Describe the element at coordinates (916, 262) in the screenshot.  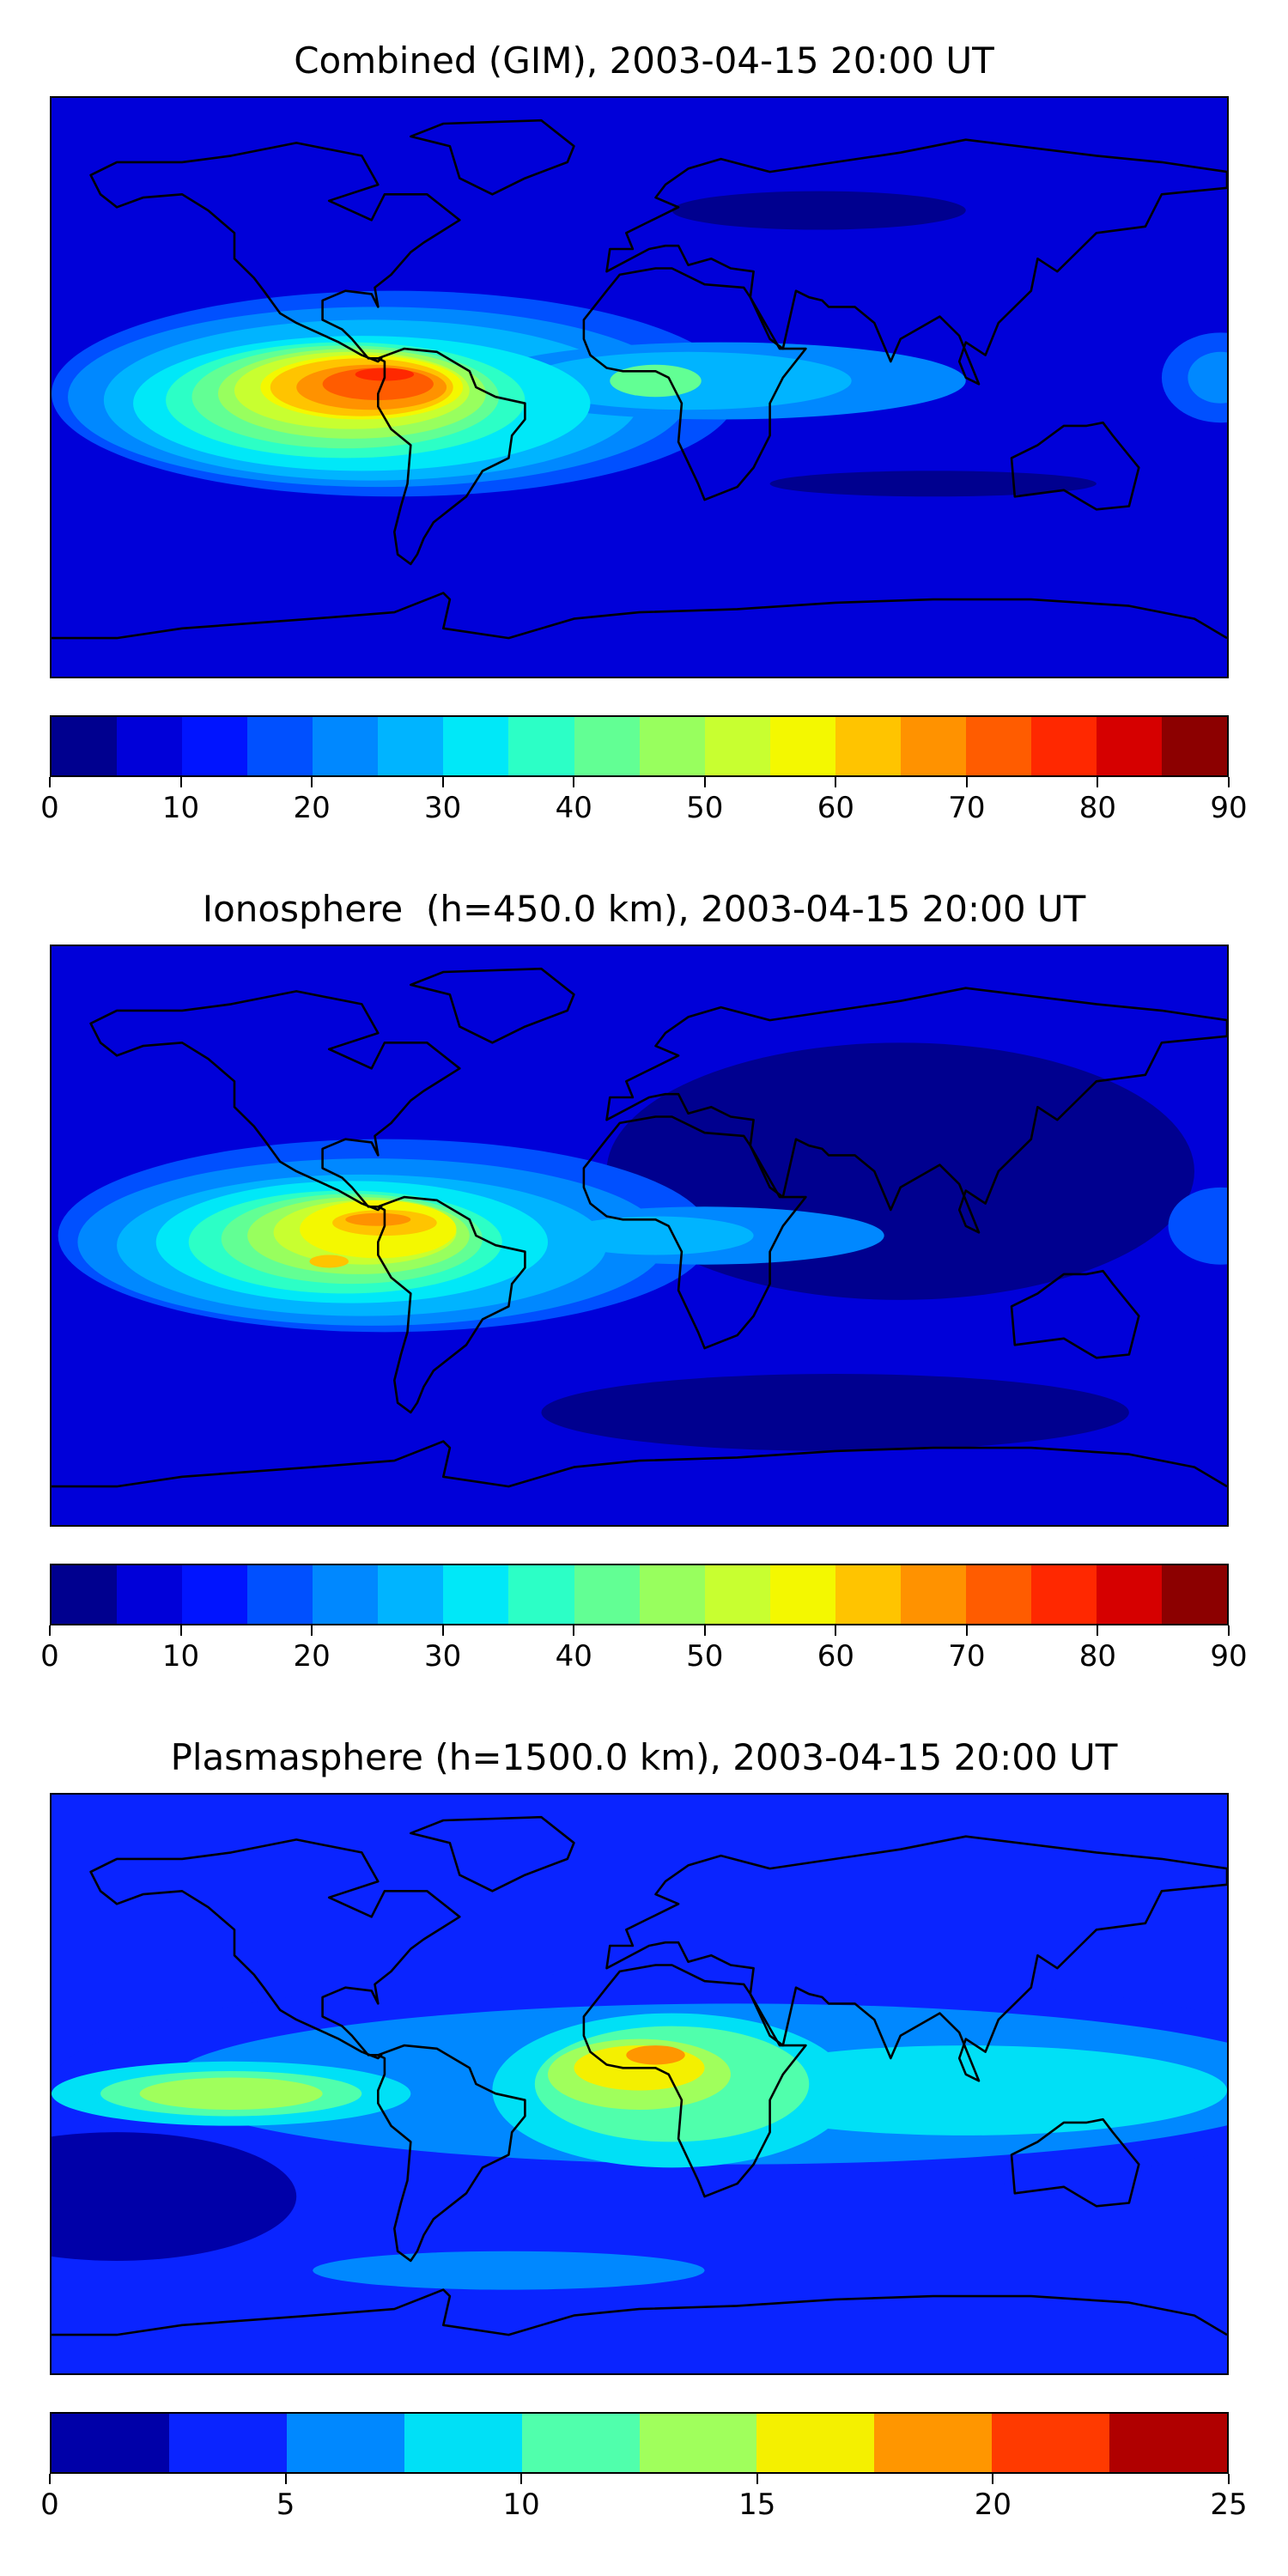
I see `coastline-eurasia` at that location.